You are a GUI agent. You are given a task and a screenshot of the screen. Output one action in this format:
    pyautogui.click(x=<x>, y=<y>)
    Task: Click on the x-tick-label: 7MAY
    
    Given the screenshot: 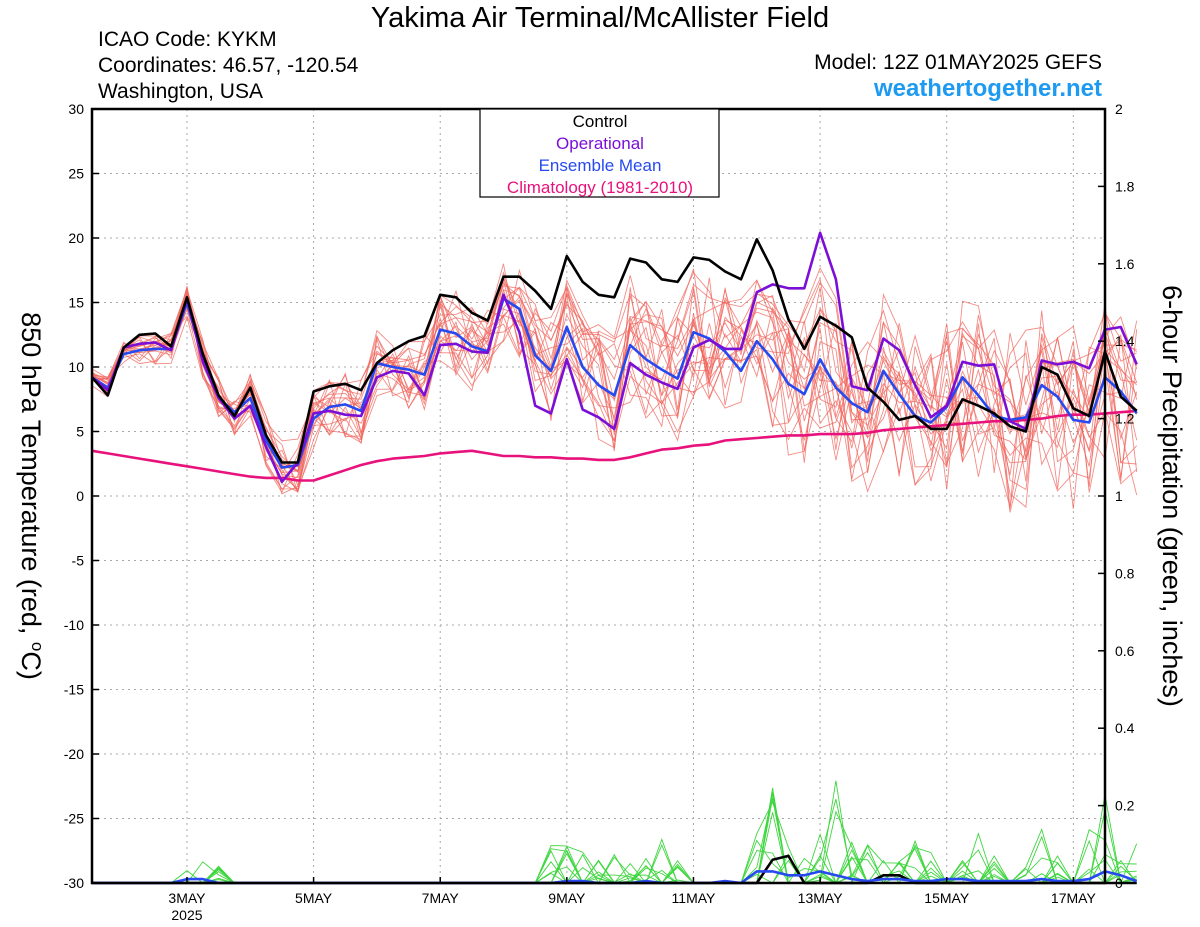 What is the action you would take?
    pyautogui.click(x=441, y=898)
    